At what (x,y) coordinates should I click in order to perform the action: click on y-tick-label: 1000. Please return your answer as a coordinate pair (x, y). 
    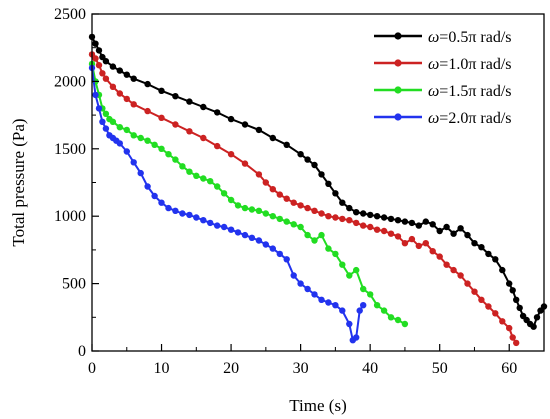
    Looking at the image, I should click on (70, 216).